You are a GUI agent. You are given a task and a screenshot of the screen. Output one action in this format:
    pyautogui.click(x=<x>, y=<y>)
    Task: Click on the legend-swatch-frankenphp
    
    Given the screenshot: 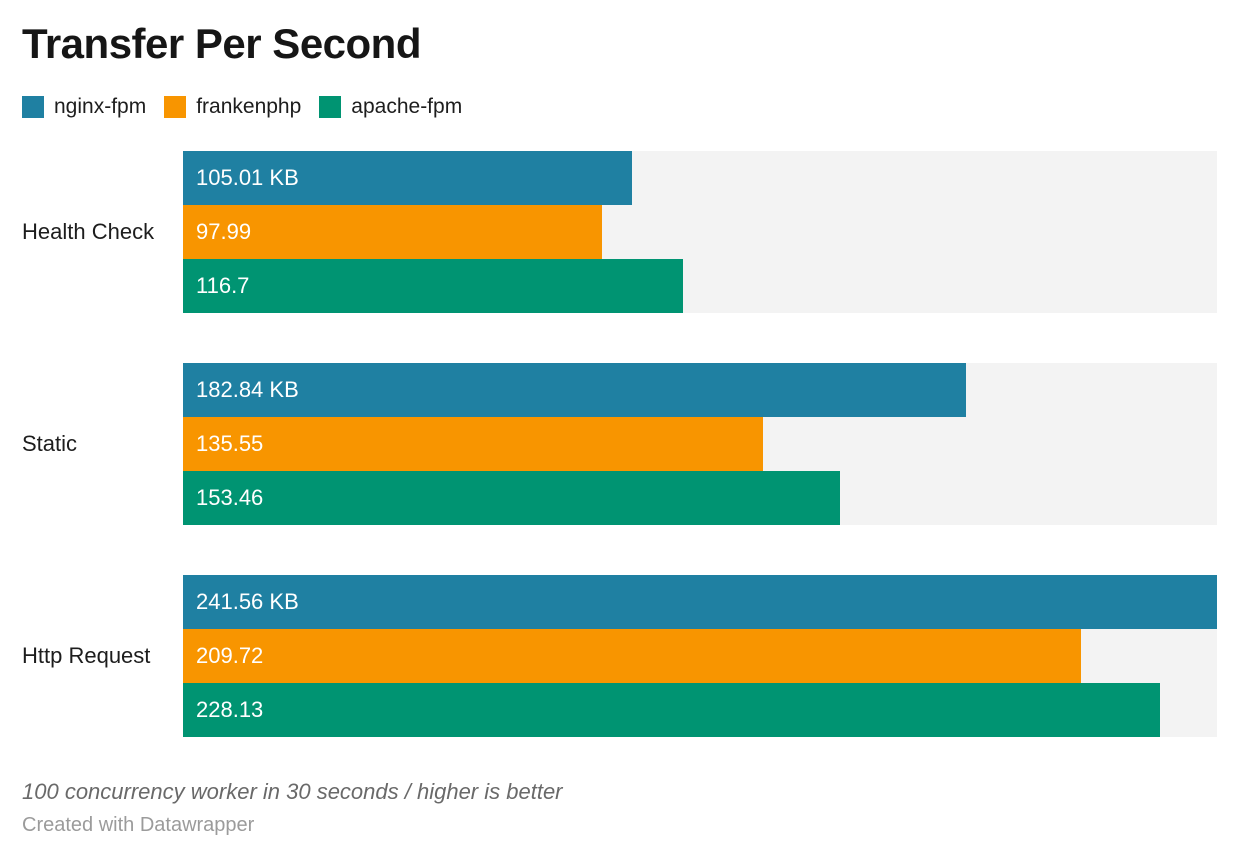 What is the action you would take?
    pyautogui.click(x=175, y=107)
    